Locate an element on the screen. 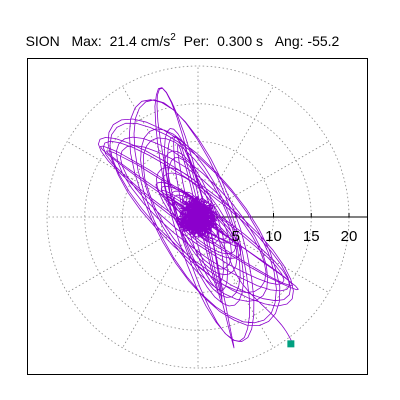 This screenshot has height=400, width=400. radial-tick-label: 10 is located at coordinates (273, 236).